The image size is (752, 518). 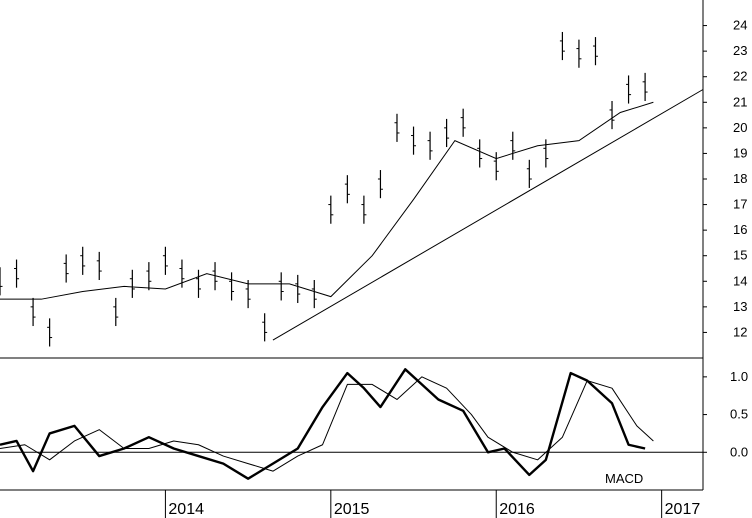 What do you see at coordinates (740, 204) in the screenshot?
I see `price-y-tick-label: 17` at bounding box center [740, 204].